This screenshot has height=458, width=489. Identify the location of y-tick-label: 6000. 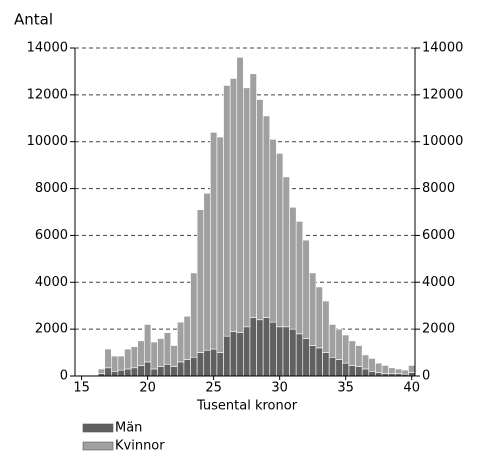
(51, 235).